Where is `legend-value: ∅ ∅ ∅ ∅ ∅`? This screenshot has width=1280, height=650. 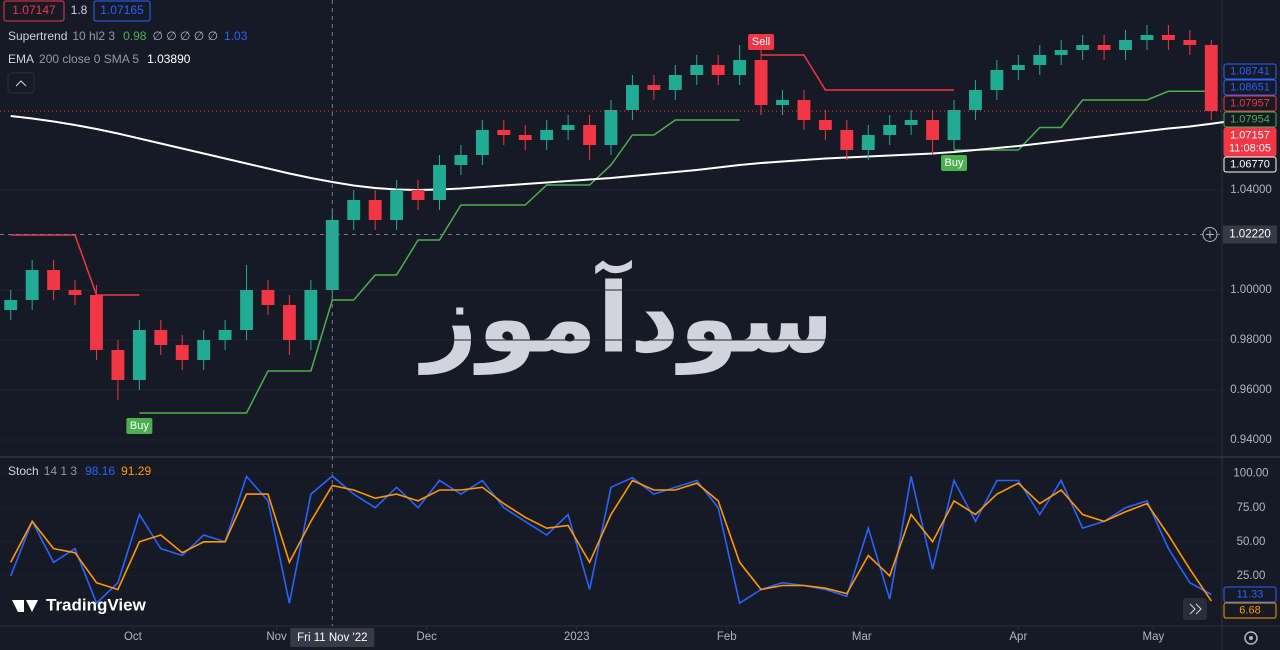 legend-value: ∅ ∅ ∅ ∅ ∅ is located at coordinates (185, 36).